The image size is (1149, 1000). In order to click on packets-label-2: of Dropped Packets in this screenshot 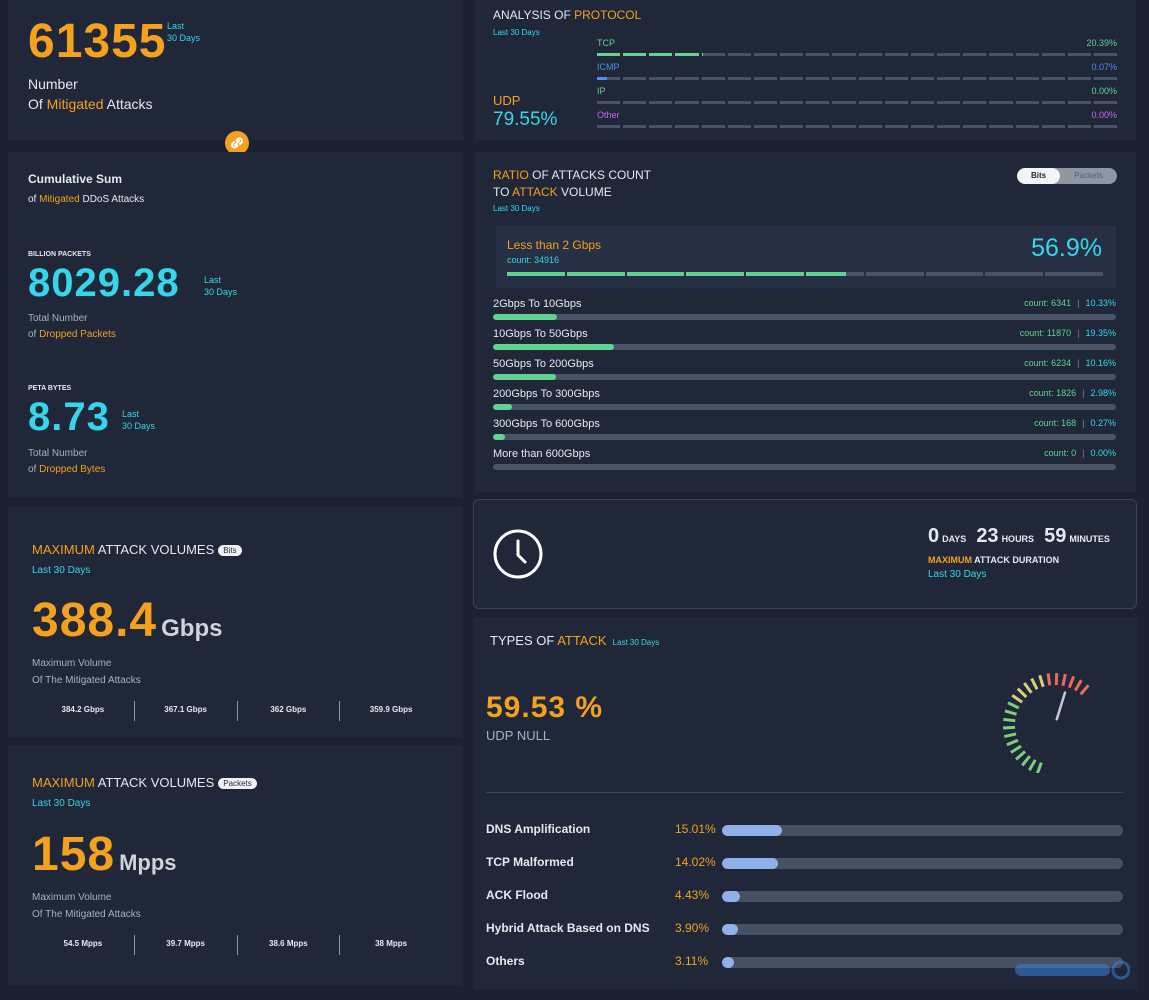, I will do `click(72, 334)`.